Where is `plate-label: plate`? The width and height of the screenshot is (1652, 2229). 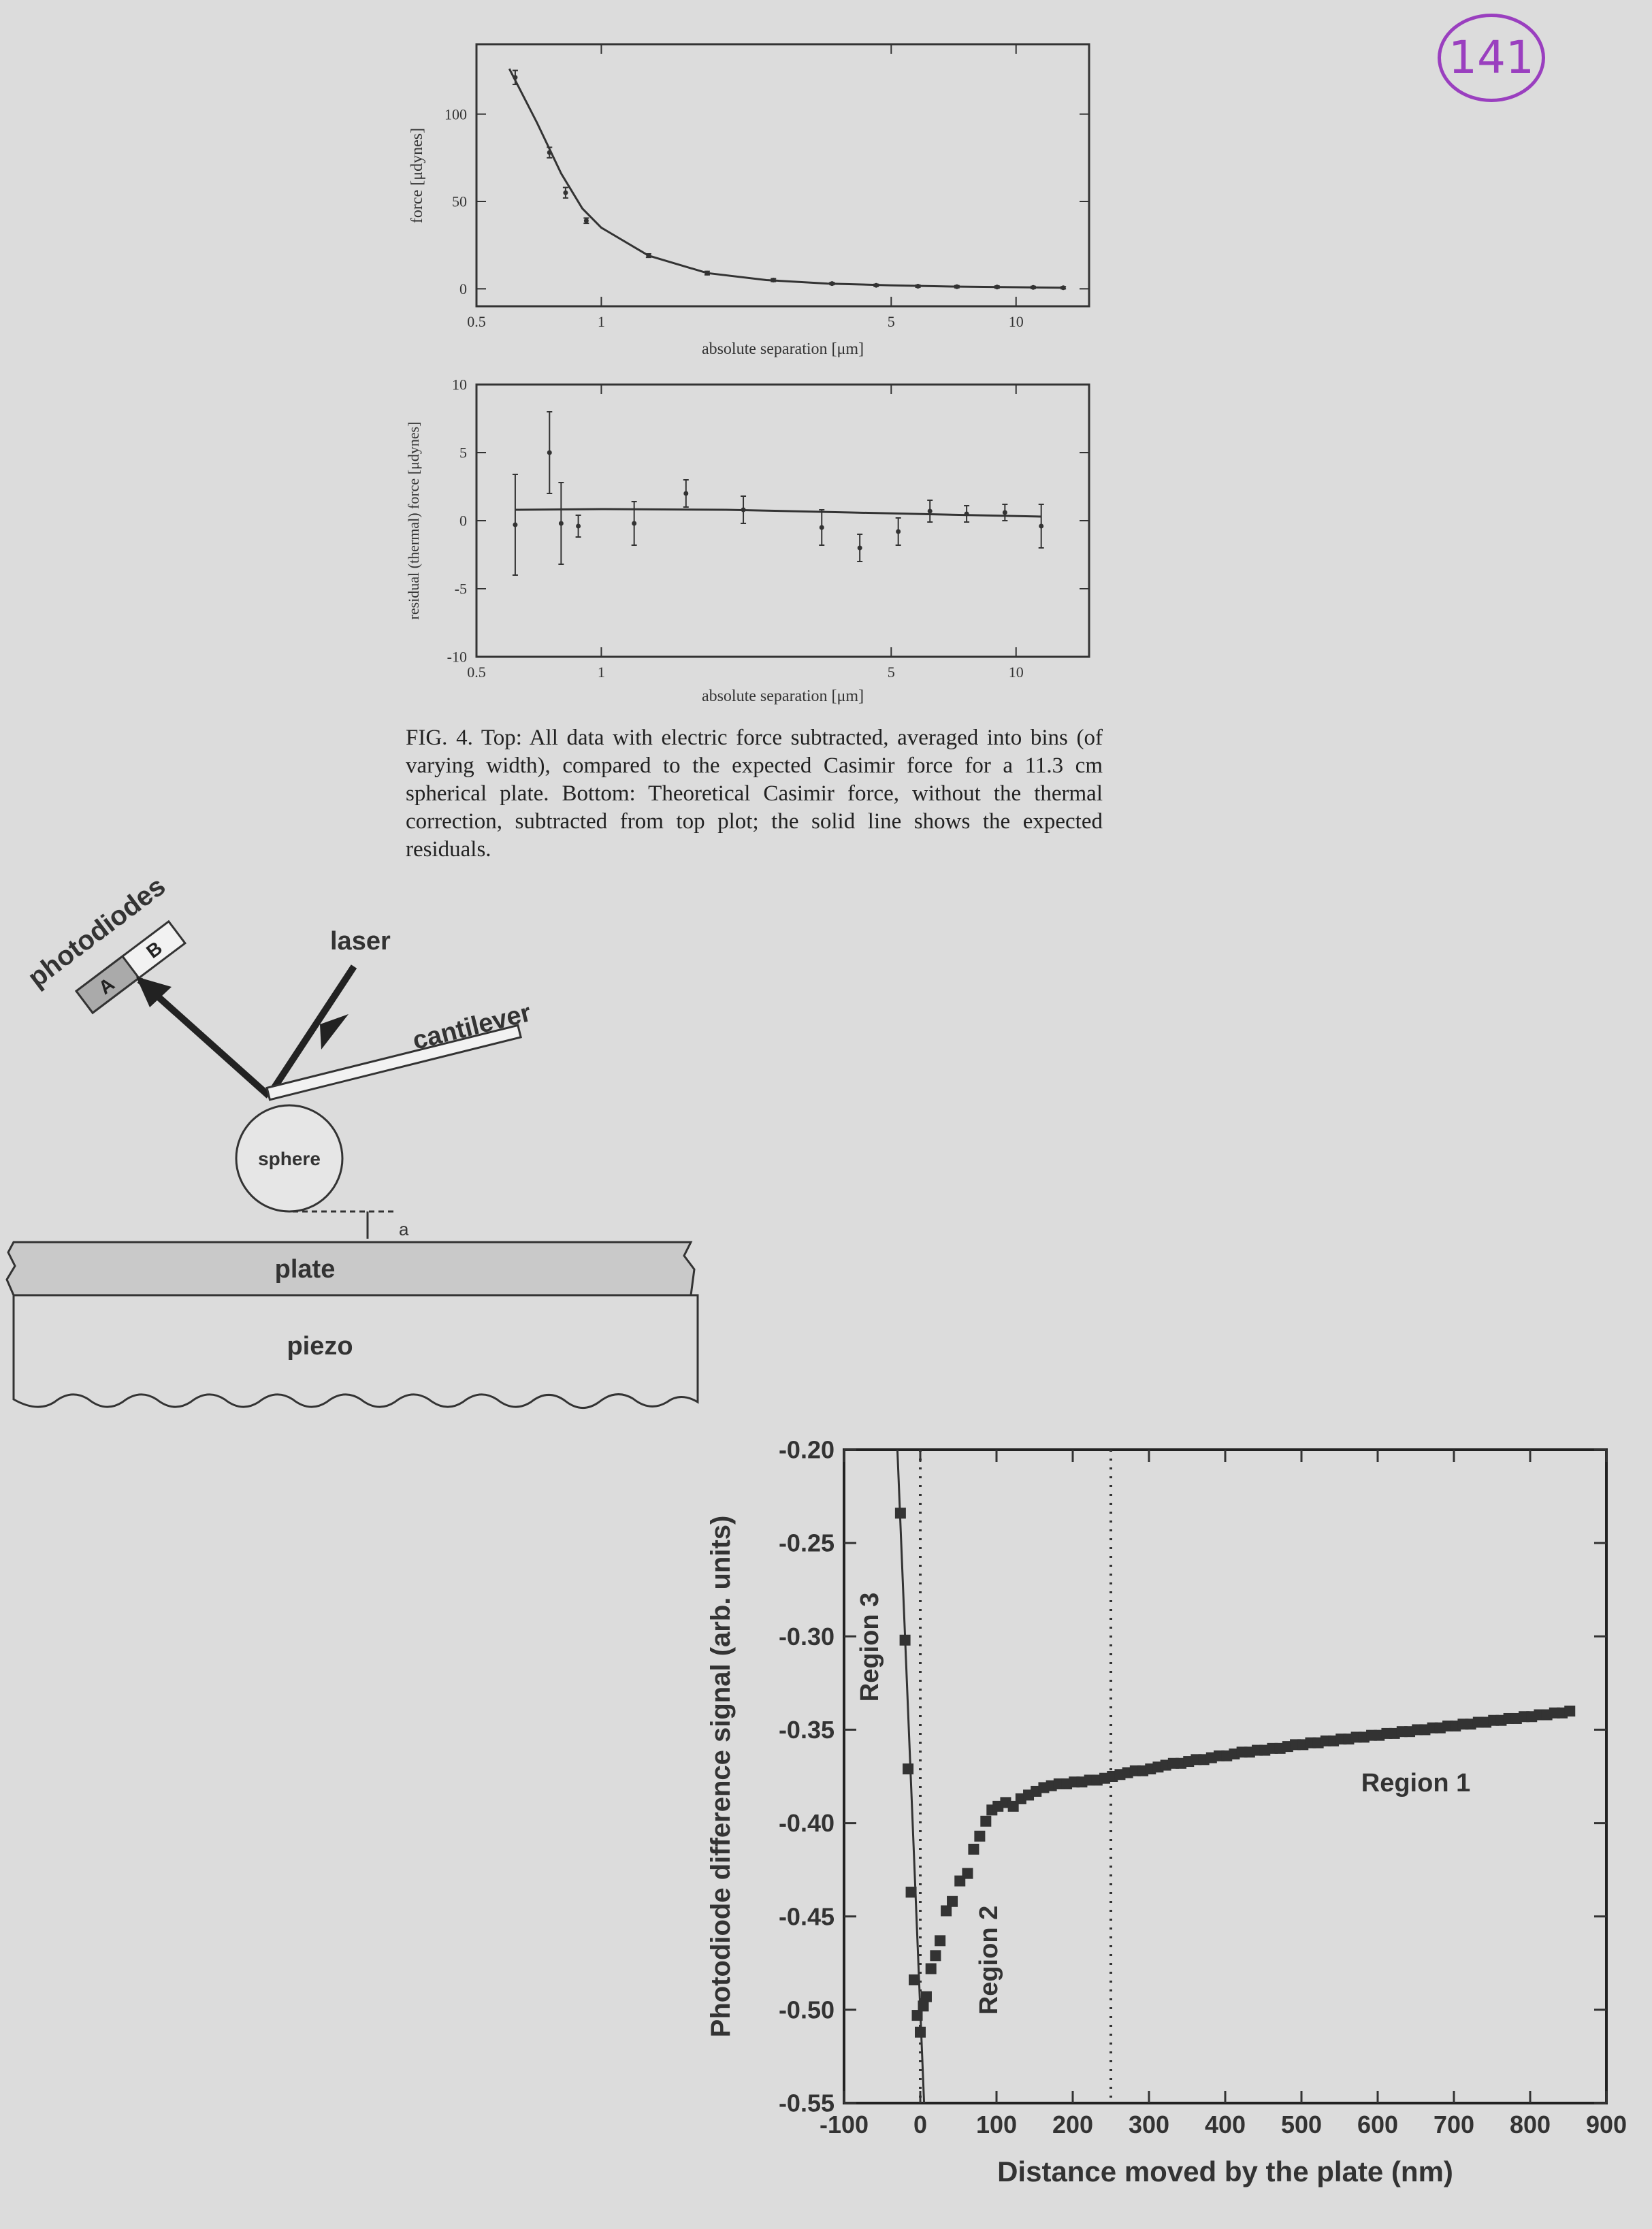 plate-label: plate is located at coordinates (305, 1269).